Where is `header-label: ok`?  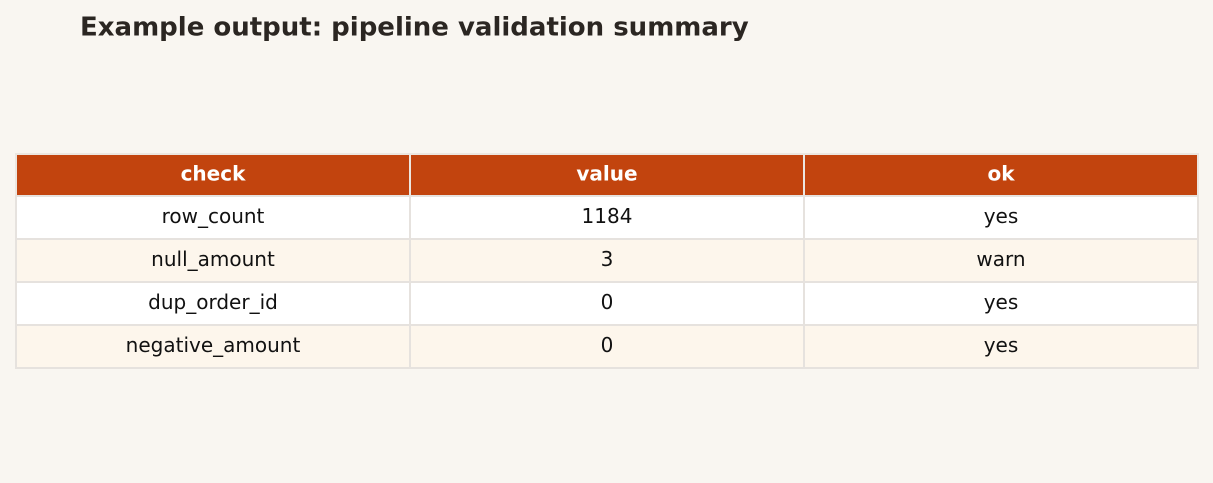 header-label: ok is located at coordinates (1001, 174).